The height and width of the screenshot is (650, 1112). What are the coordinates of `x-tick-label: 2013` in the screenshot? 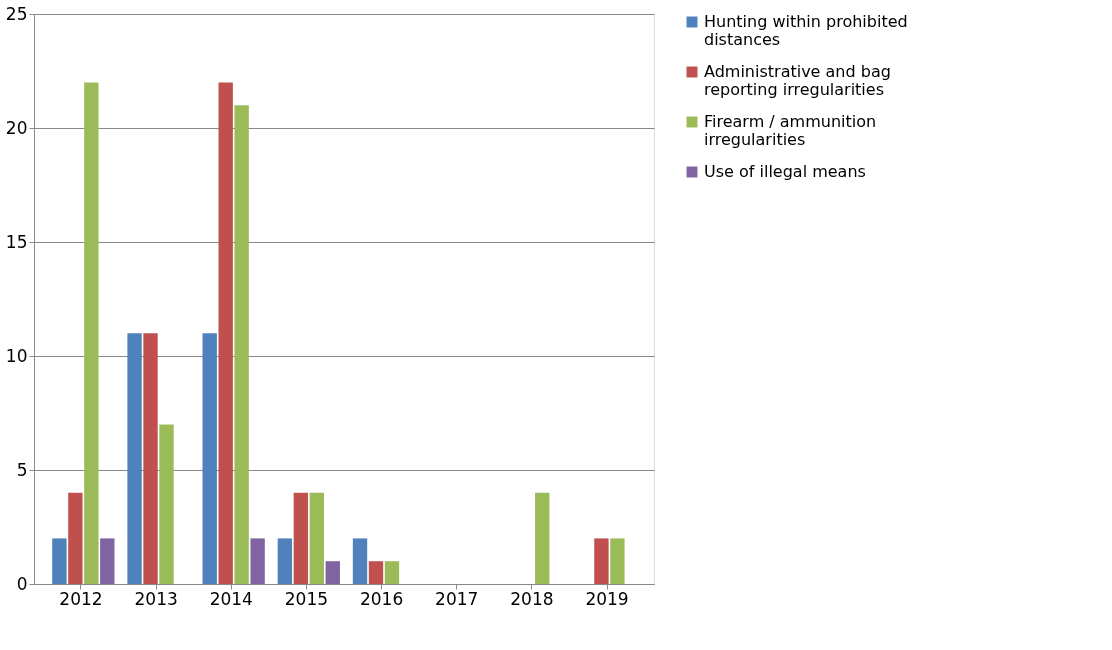 It's located at (156, 598).